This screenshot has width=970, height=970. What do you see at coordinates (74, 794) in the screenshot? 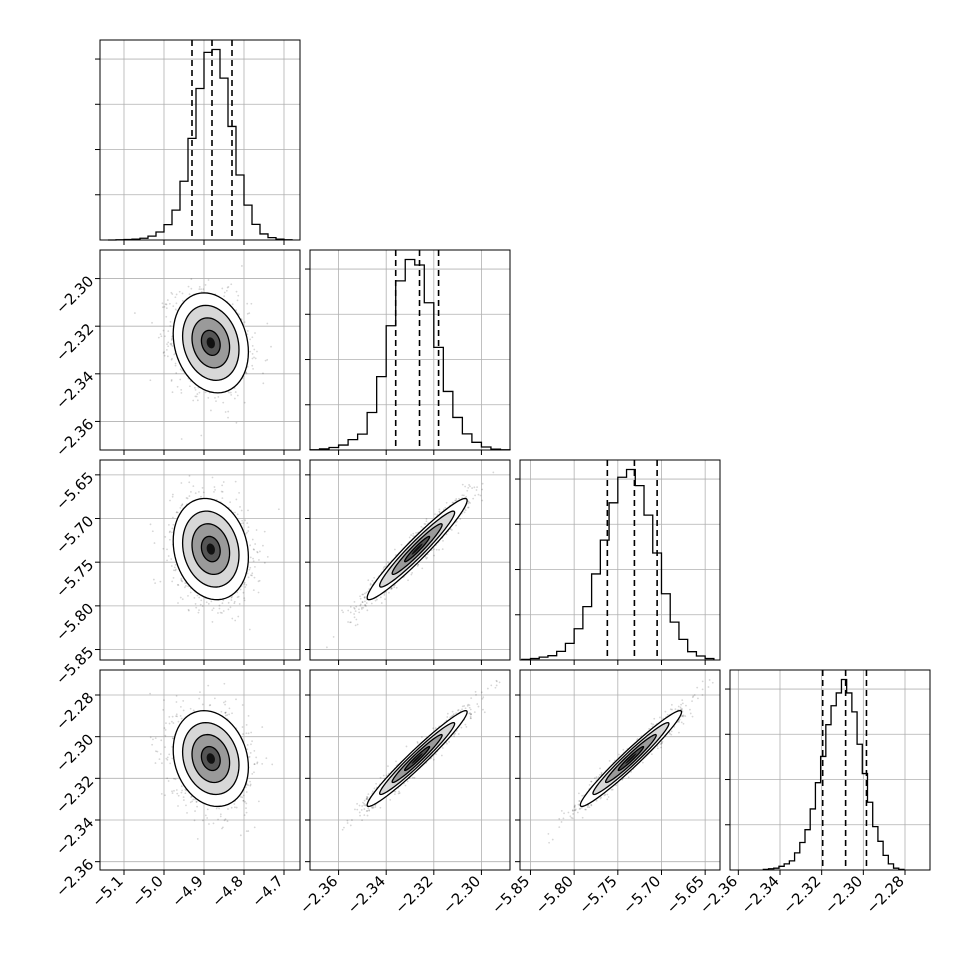
I see `y-tick-label: −2.32` at bounding box center [74, 794].